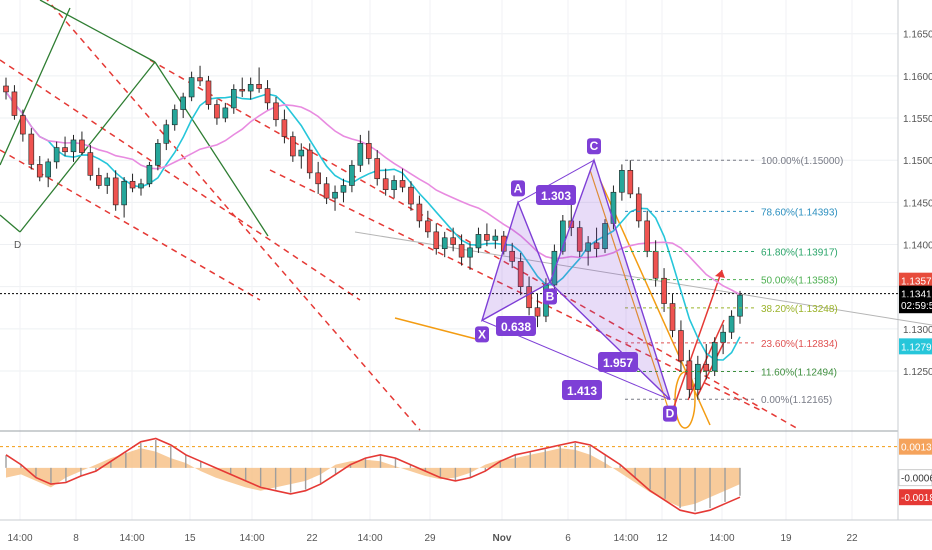  I want to click on time-tick-label: Nov, so click(502, 538).